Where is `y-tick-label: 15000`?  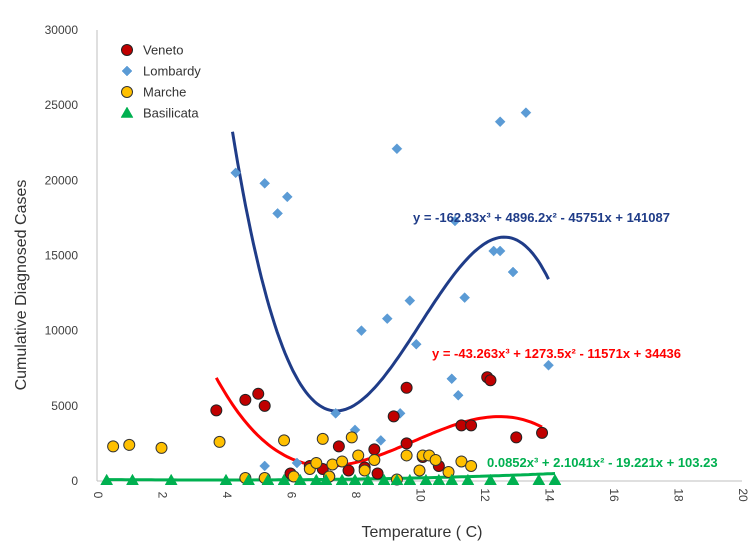
y-tick-label: 15000 is located at coordinates (62, 256).